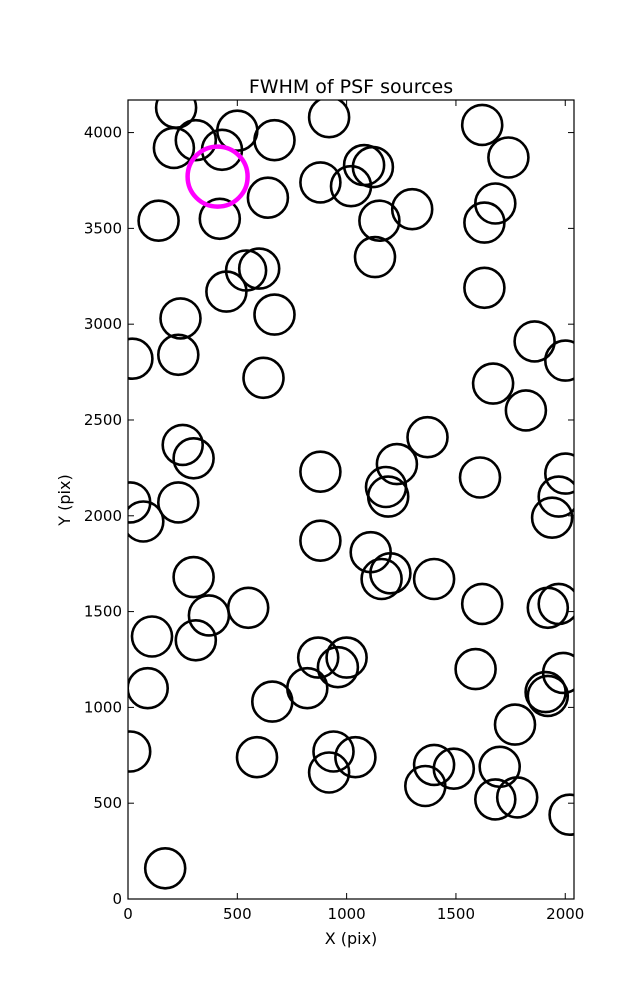 This screenshot has height=1000, width=637. What do you see at coordinates (117, 899) in the screenshot?
I see `y-tick-label: 0` at bounding box center [117, 899].